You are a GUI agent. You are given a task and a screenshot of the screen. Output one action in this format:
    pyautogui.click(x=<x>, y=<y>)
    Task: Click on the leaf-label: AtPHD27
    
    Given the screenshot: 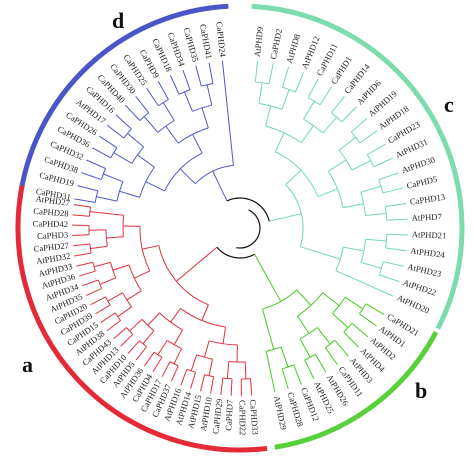 What is the action you would take?
    pyautogui.click(x=53, y=200)
    